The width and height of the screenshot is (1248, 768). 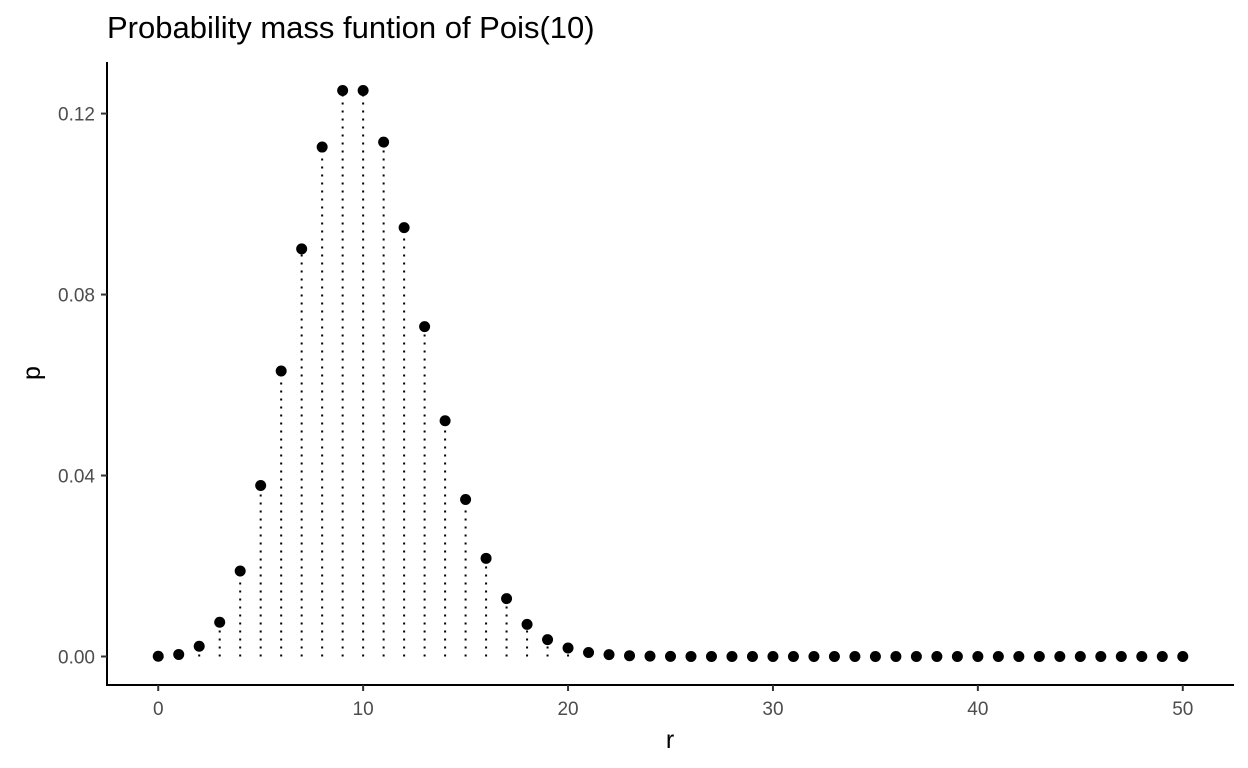 I want to click on y-tick-label: 0.08, so click(x=76, y=296).